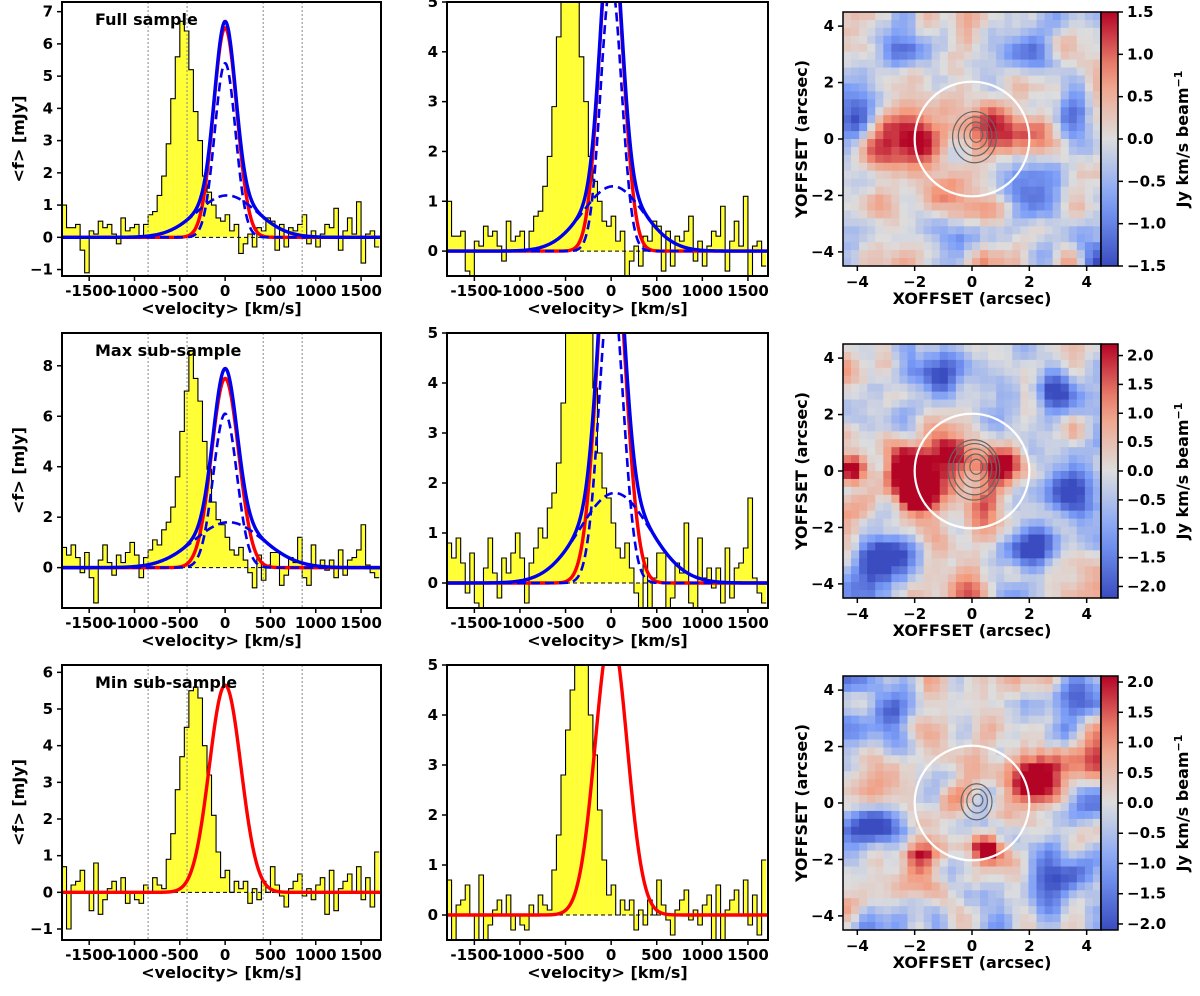 The width and height of the screenshot is (1200, 996). I want to click on x-tick-label: -1500, so click(89, 955).